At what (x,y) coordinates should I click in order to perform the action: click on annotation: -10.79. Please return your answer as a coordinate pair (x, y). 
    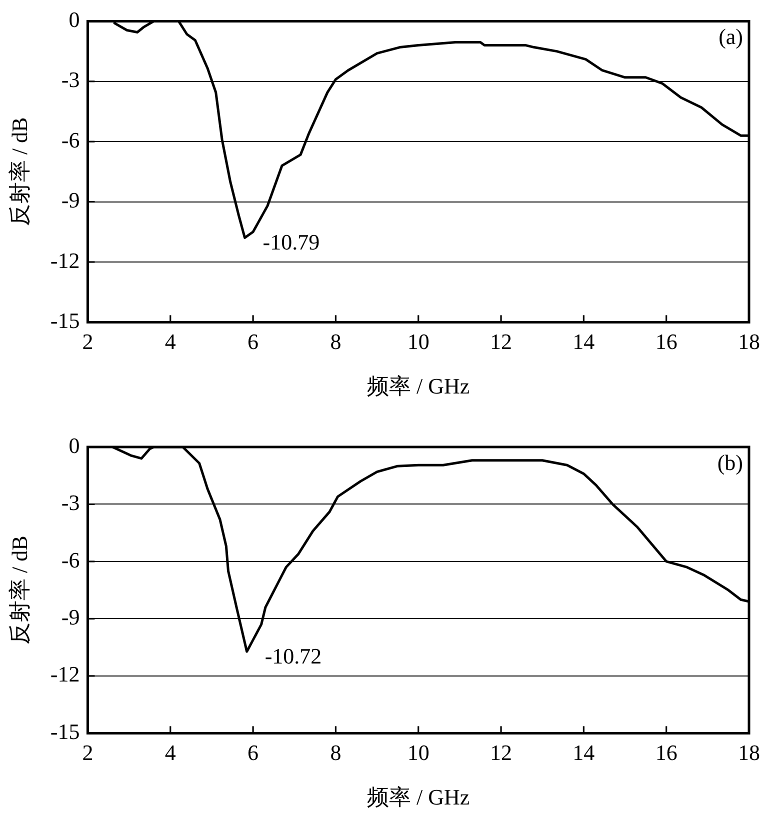
    Looking at the image, I should click on (291, 242).